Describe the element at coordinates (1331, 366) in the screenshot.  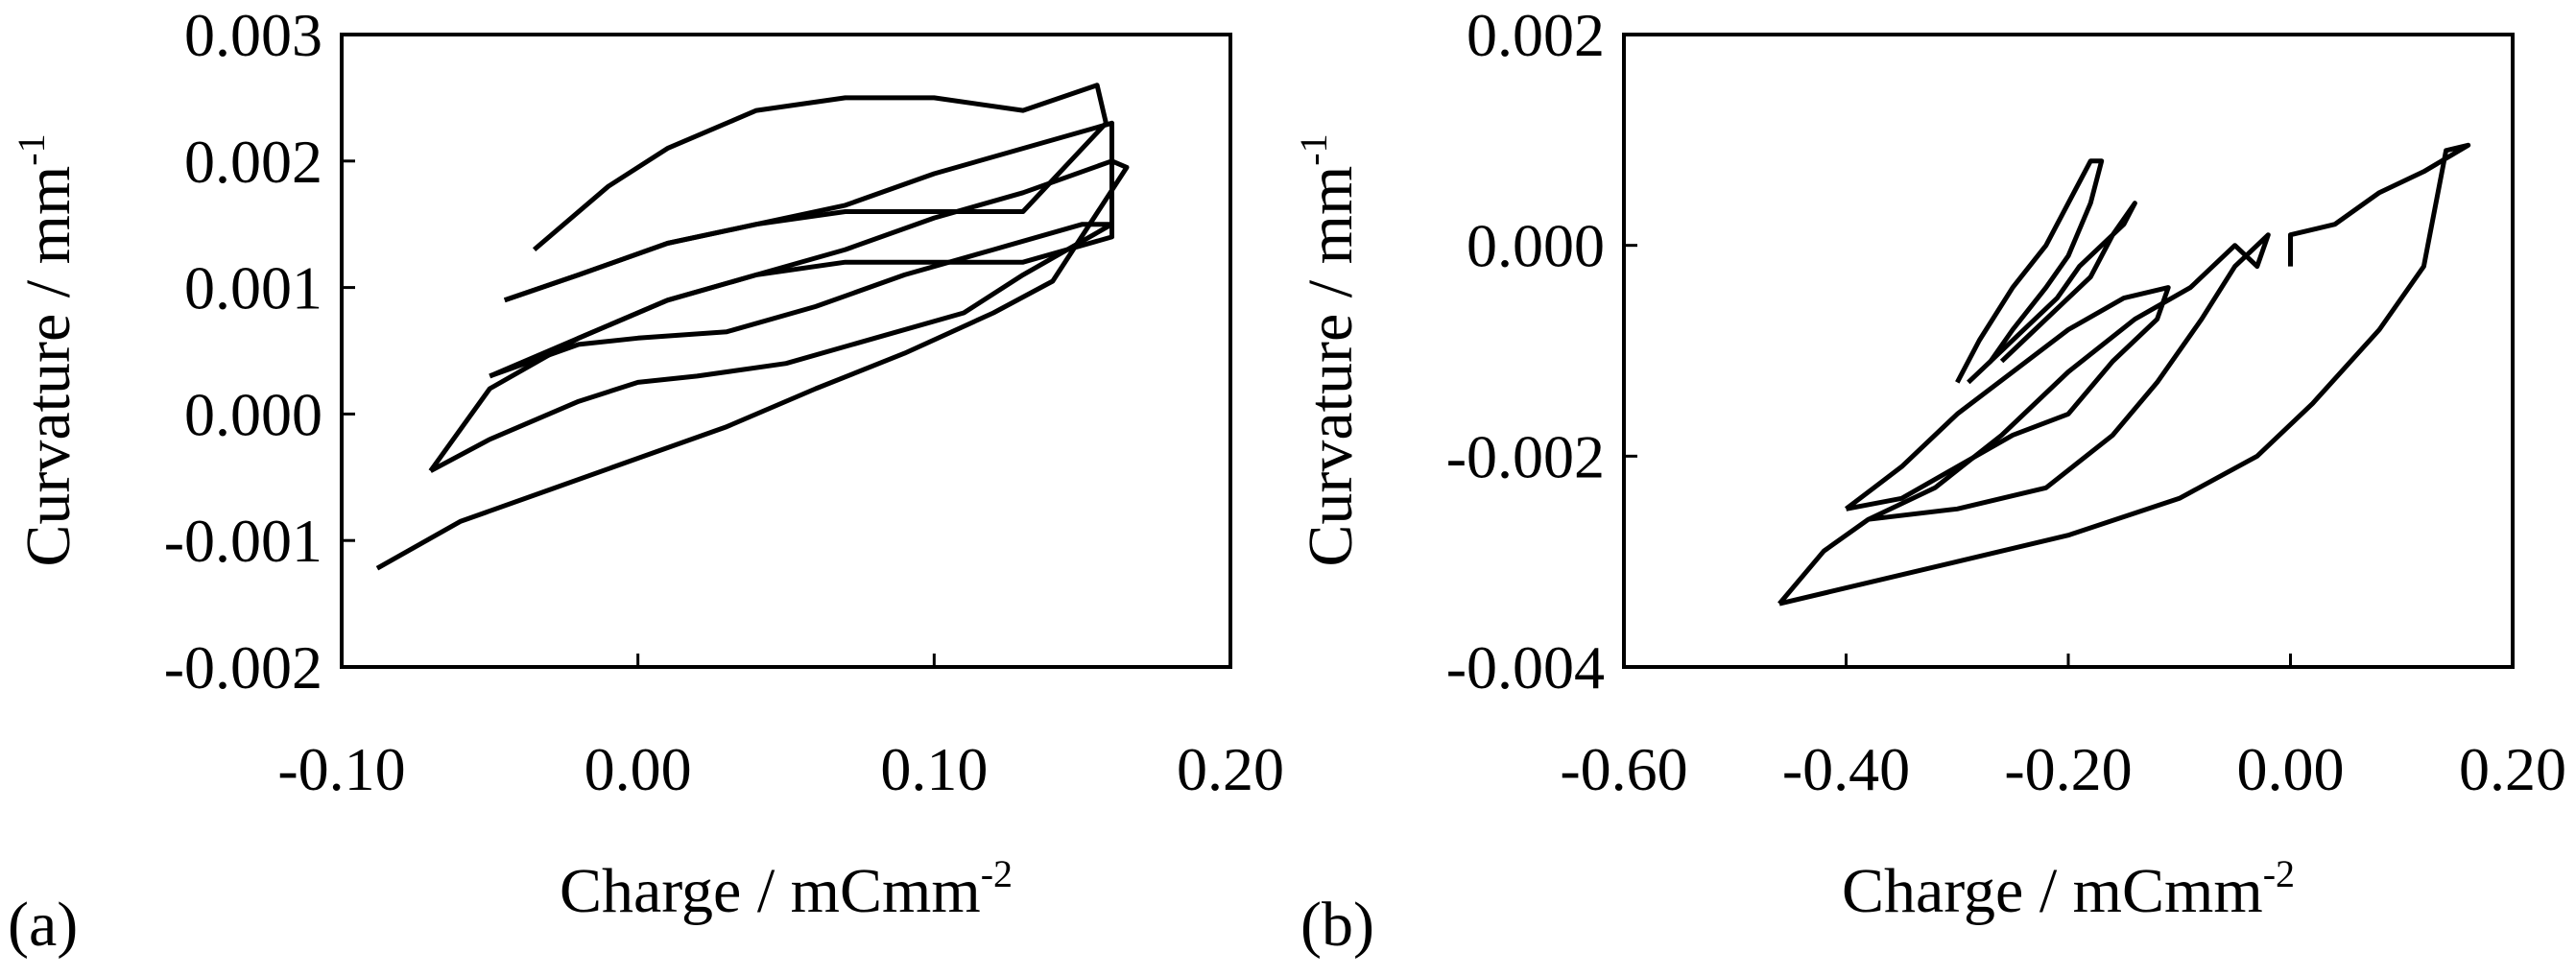
I see `y-axis-label-b-base: Curvature / mm` at that location.